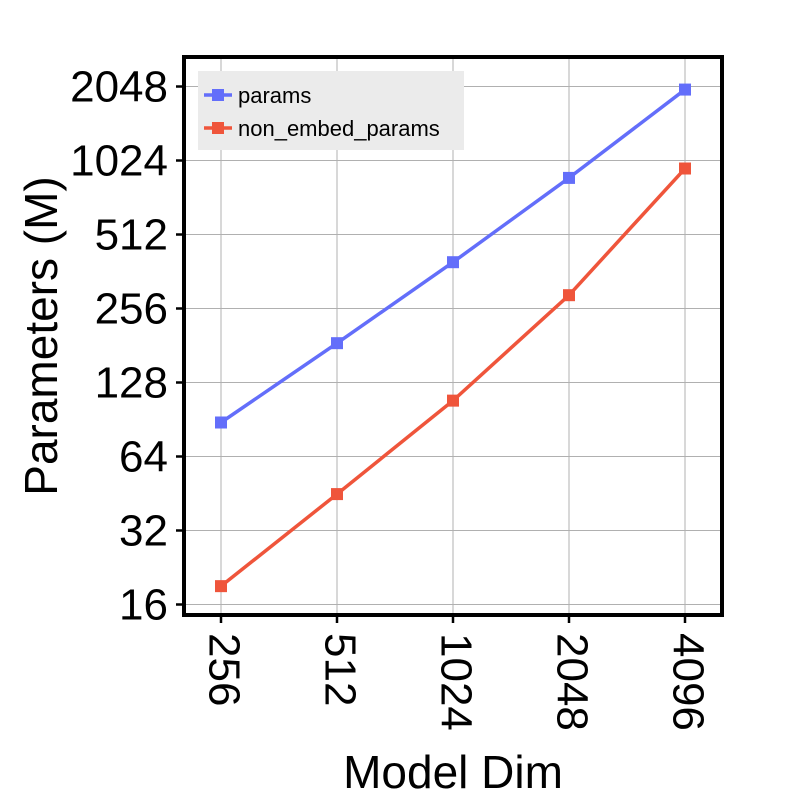  I want to click on legend: params non_embed_params, so click(331, 110).